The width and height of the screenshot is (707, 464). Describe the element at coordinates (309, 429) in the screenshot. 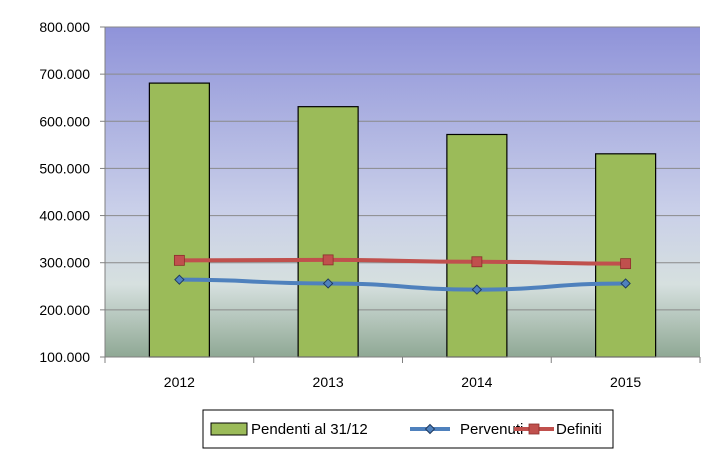

I see `legend-label: Pendenti al 31/12` at that location.